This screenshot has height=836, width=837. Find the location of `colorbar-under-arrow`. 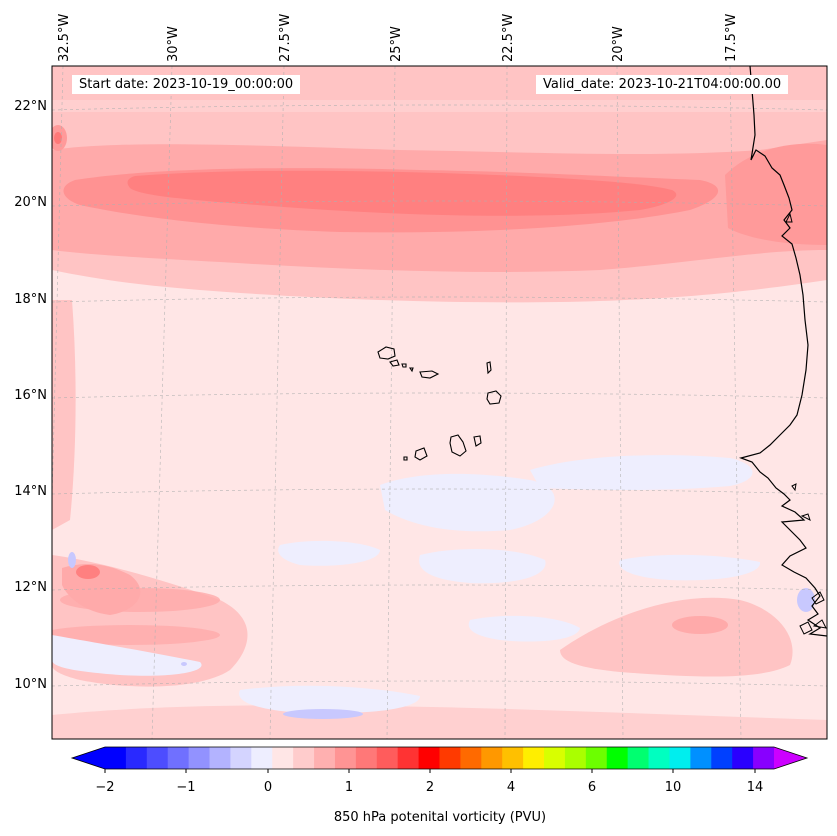

colorbar-under-arrow is located at coordinates (88, 758).